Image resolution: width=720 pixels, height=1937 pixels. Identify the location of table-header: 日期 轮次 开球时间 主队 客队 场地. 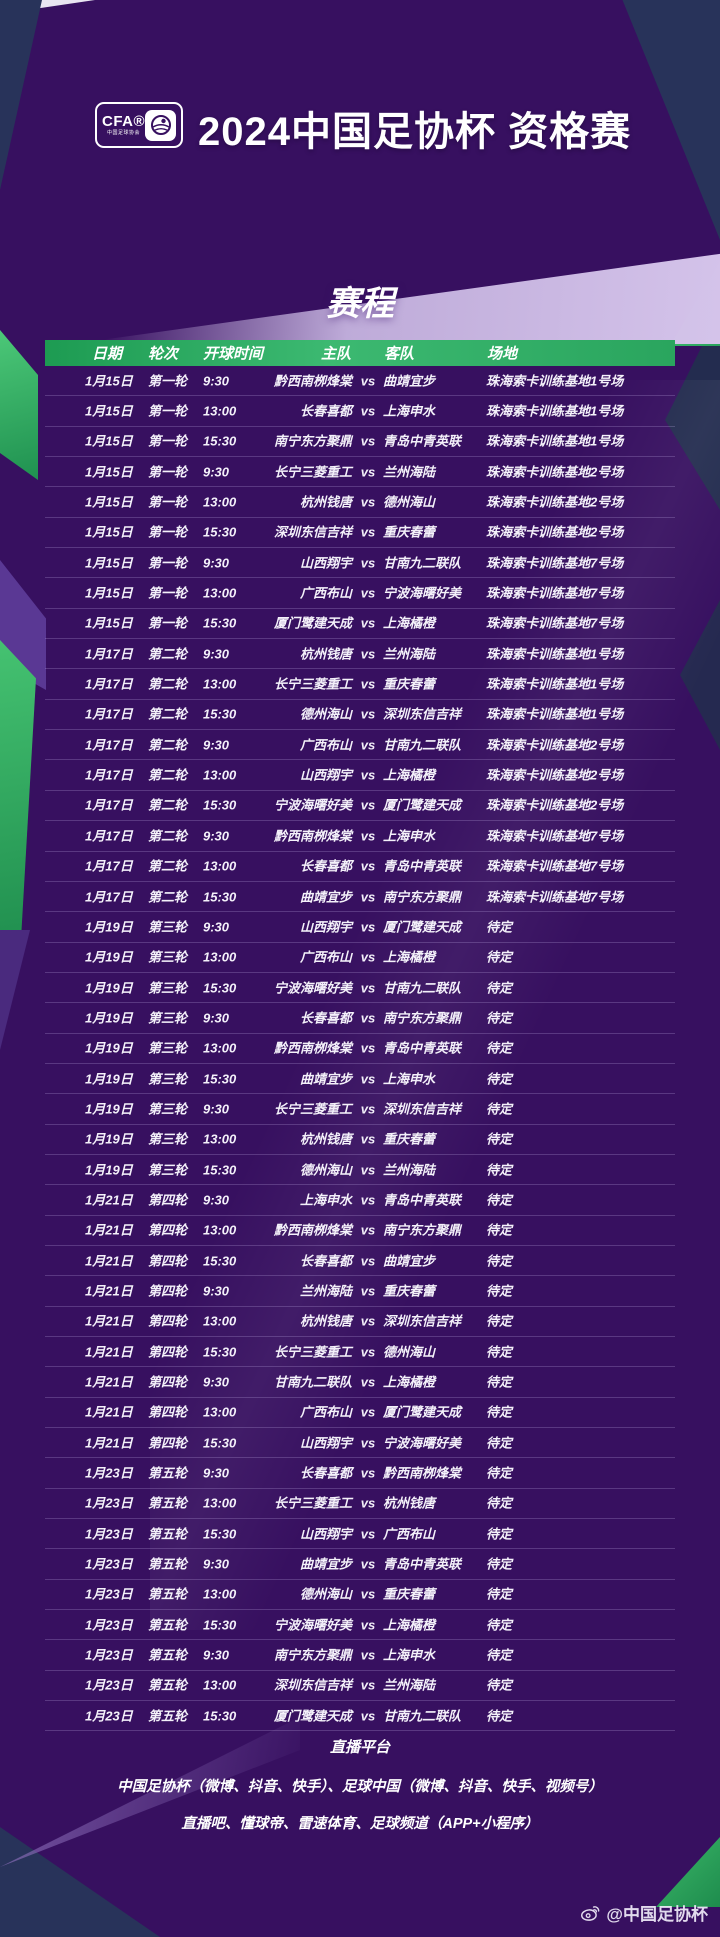
(360, 353).